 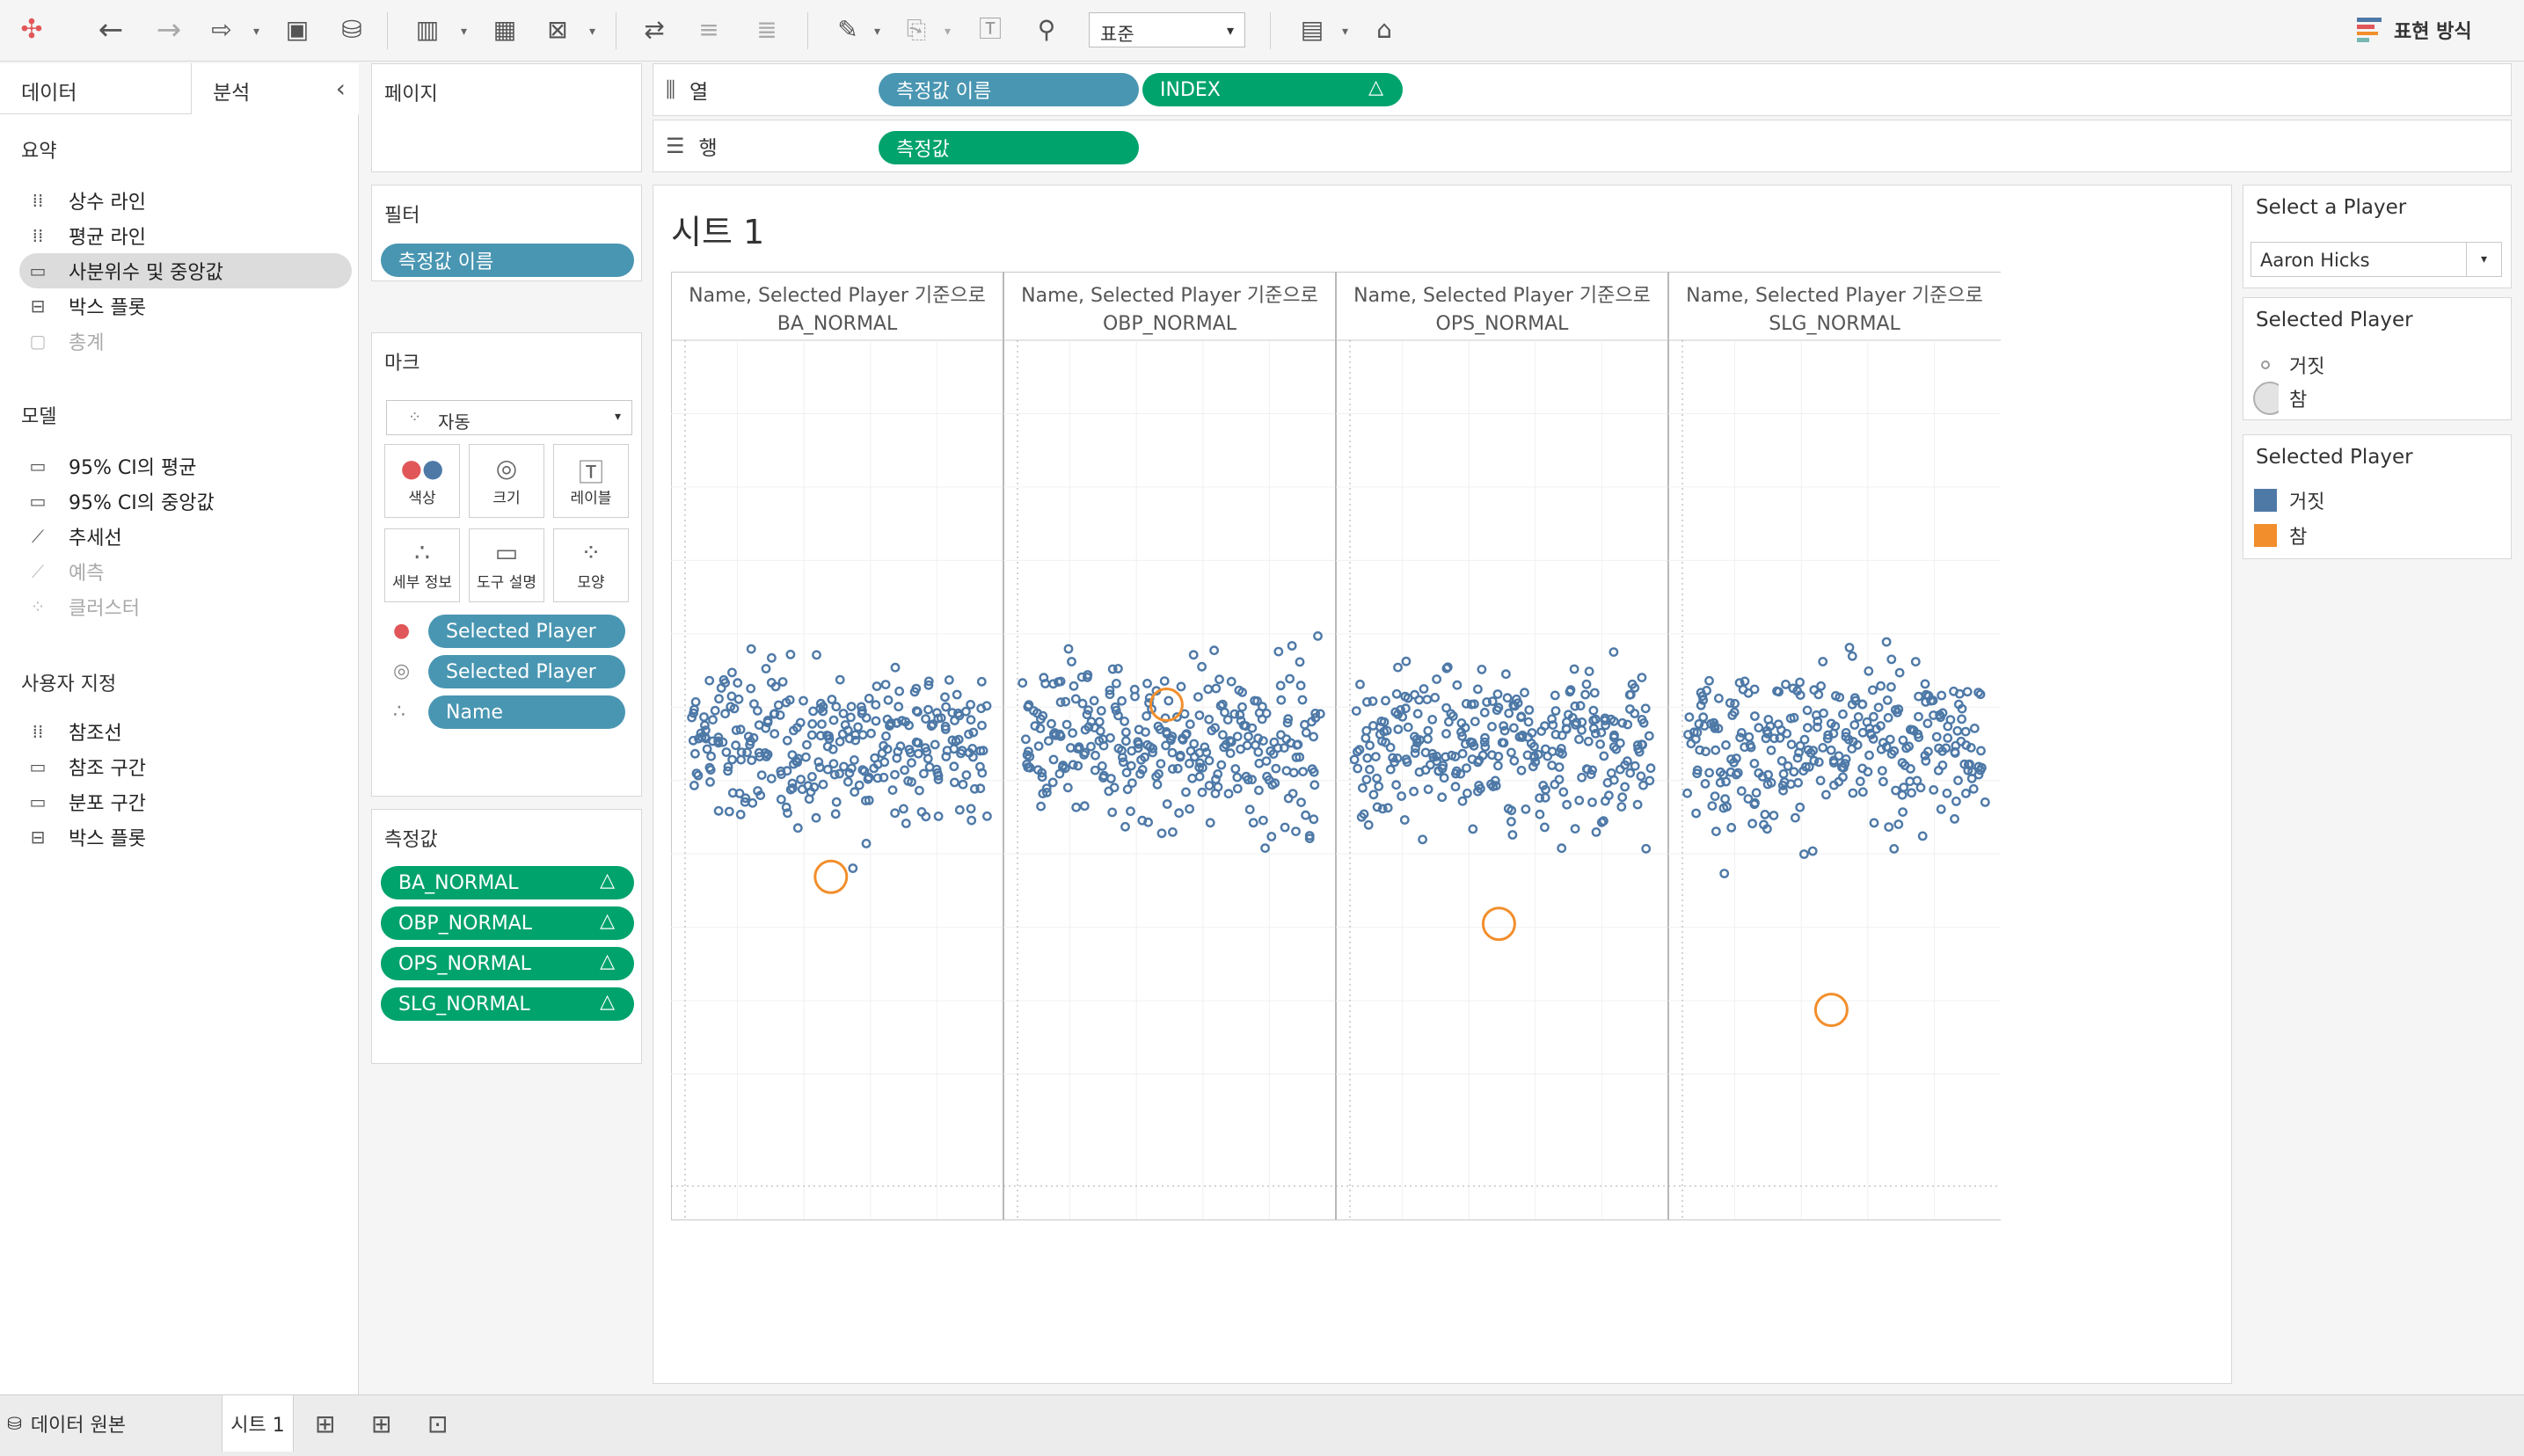 I want to click on rows-shelf: ☰ 행 측정값, so click(x=1583, y=146).